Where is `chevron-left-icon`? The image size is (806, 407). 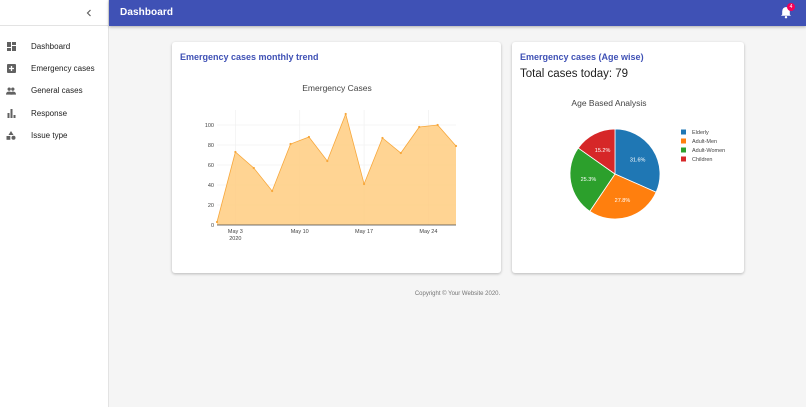 chevron-left-icon is located at coordinates (88, 13).